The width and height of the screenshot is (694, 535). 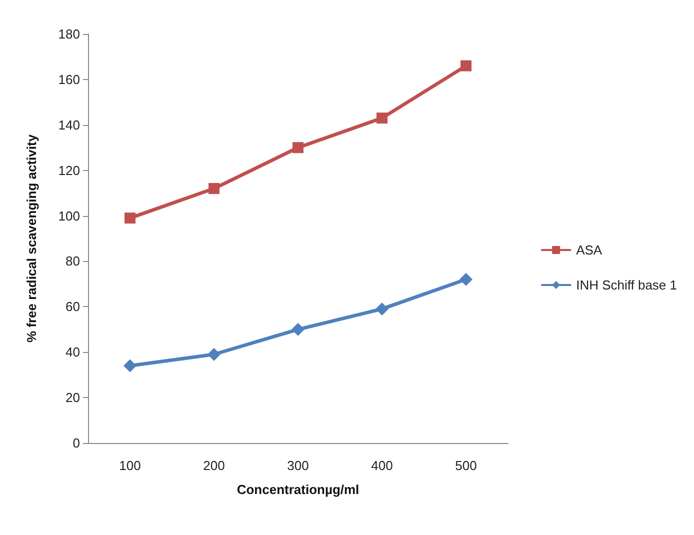 What do you see at coordinates (298, 465) in the screenshot?
I see `x-tick-label: 300` at bounding box center [298, 465].